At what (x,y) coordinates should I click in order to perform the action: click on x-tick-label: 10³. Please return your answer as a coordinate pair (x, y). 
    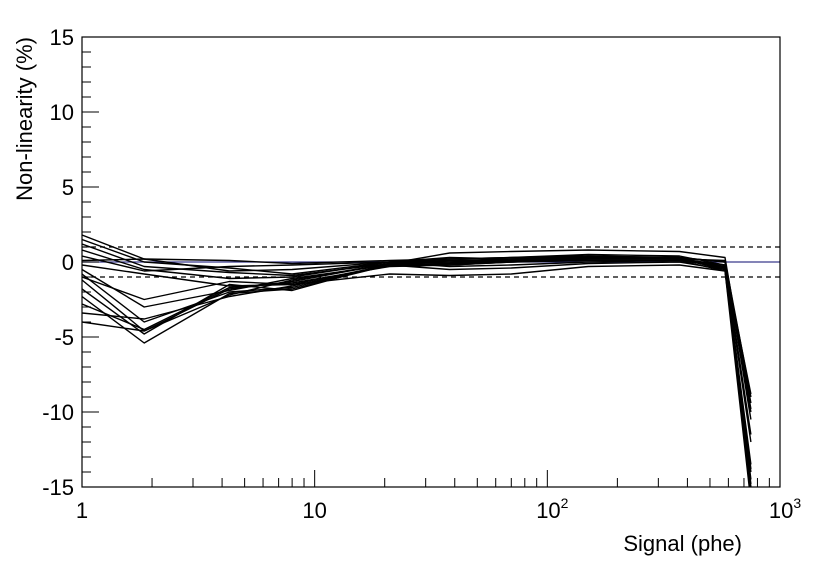
    Looking at the image, I should click on (785, 509).